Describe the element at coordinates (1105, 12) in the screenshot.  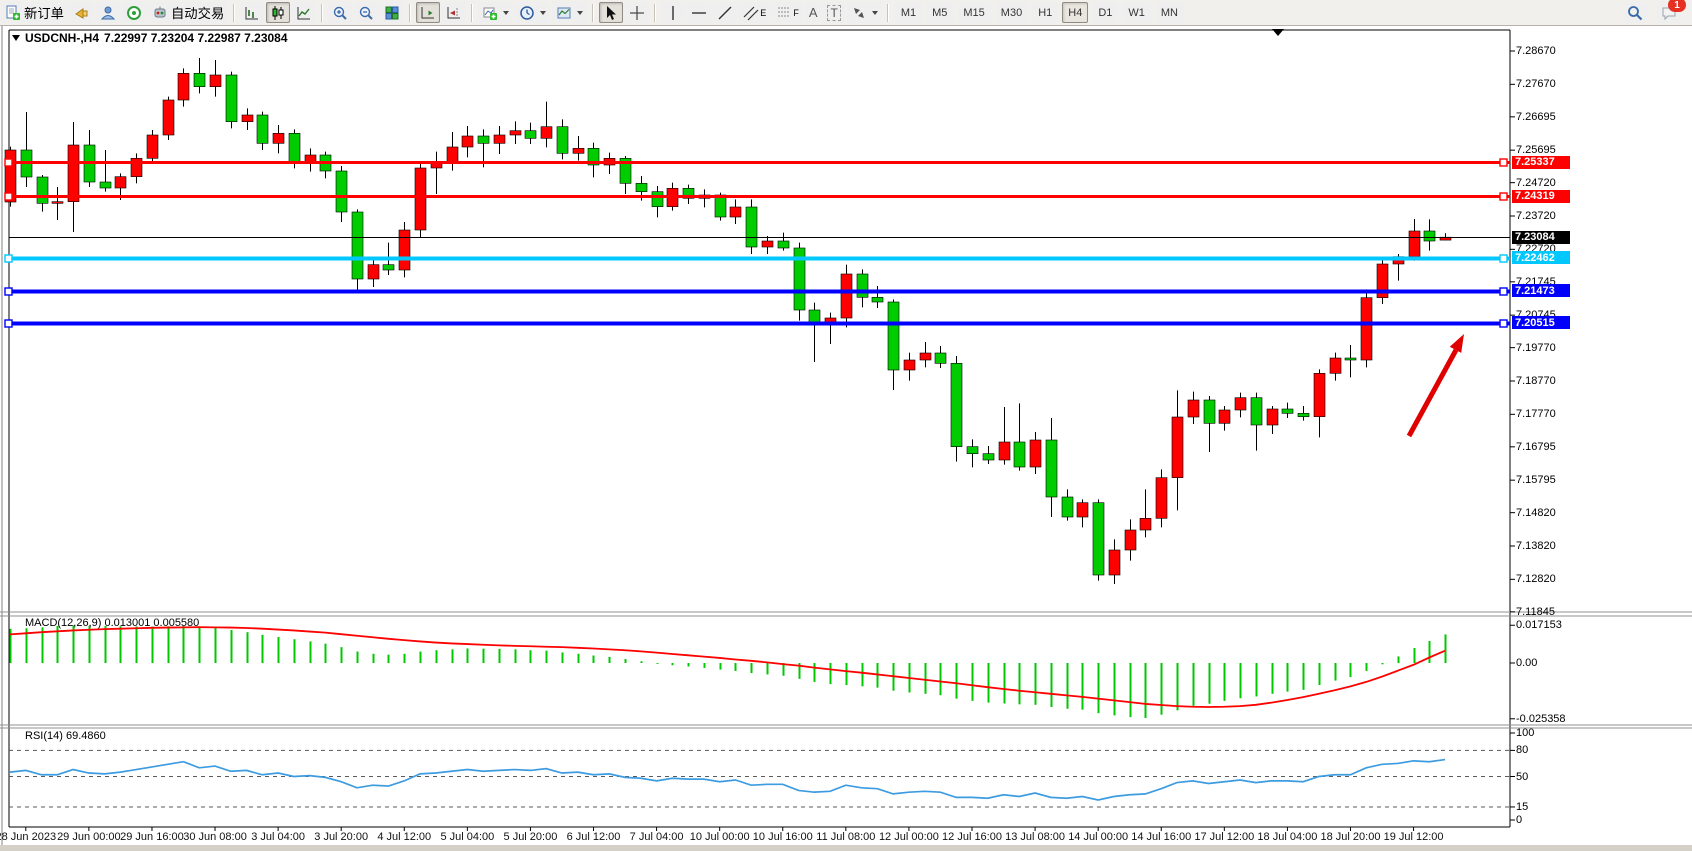
I see `tf-button-D1: D1` at that location.